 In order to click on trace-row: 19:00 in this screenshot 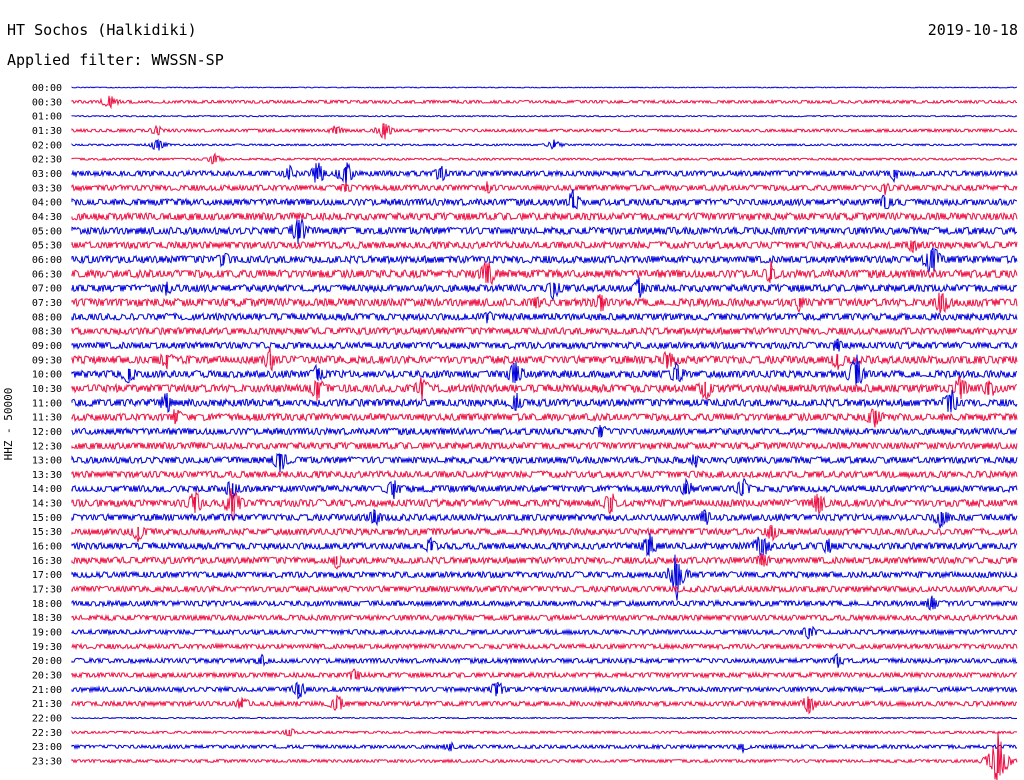, I will do `click(525, 632)`.